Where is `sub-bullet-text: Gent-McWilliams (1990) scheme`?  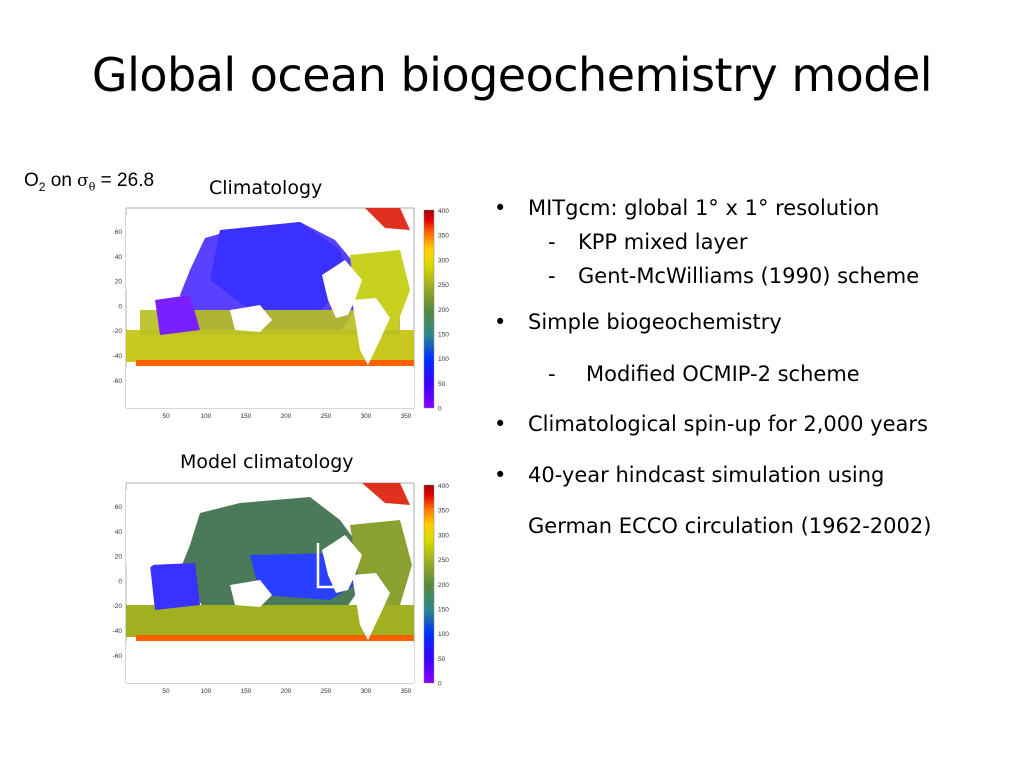
sub-bullet-text: Gent-McWilliams (1990) scheme is located at coordinates (749, 276).